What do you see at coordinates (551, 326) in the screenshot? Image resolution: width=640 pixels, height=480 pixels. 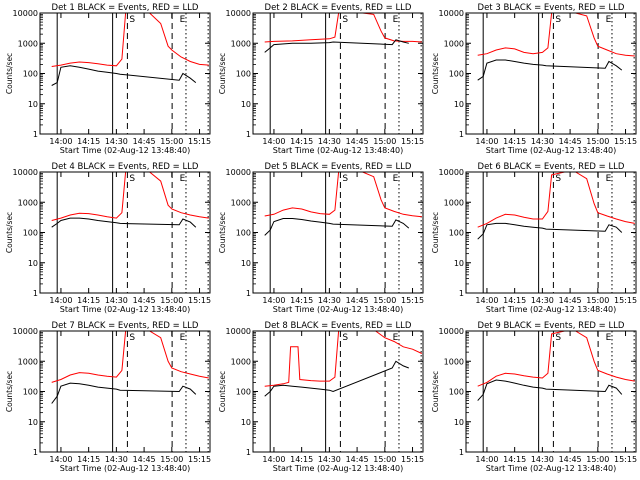 I see `panel-title: Det 9 BLACK = Events, RED = LLD` at bounding box center [551, 326].